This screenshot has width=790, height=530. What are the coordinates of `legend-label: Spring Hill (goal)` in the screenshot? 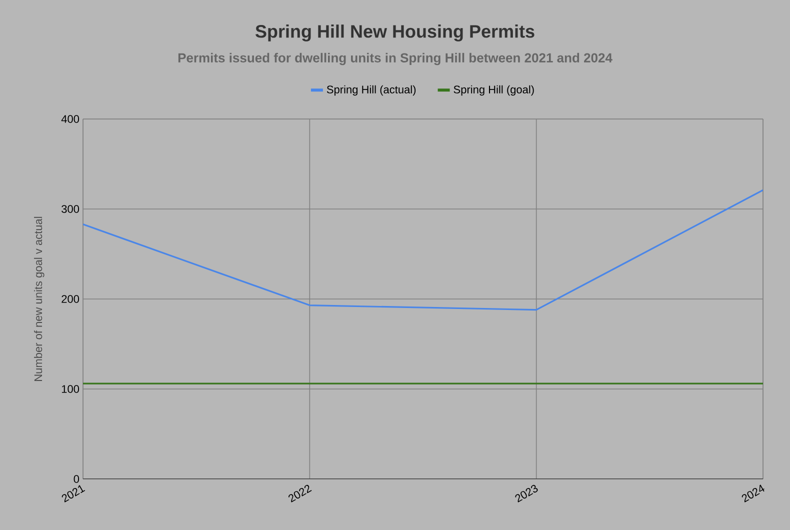 It's located at (494, 90).